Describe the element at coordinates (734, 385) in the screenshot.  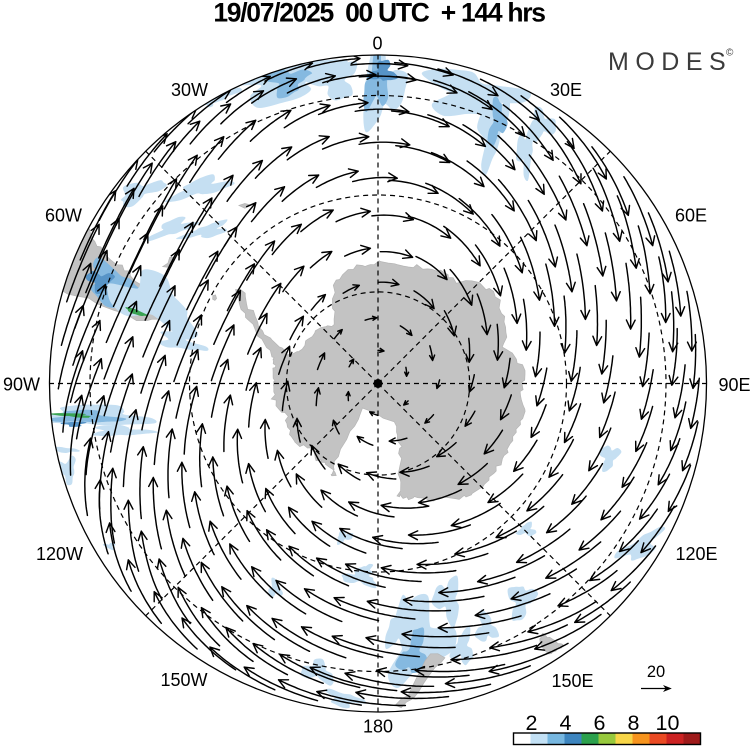
I see `svg-text: 90E` at that location.